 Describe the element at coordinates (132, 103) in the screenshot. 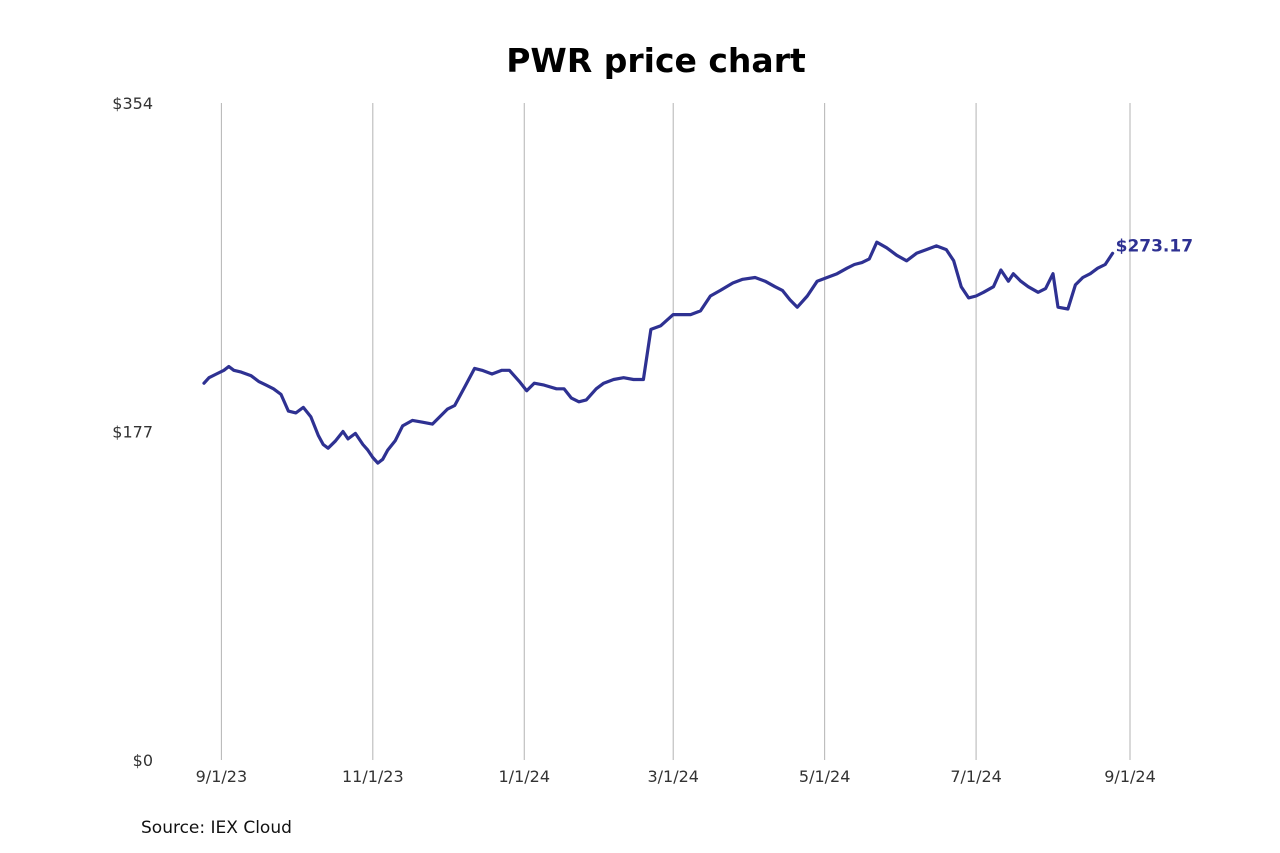

I see `y-tick-label: $354` at that location.